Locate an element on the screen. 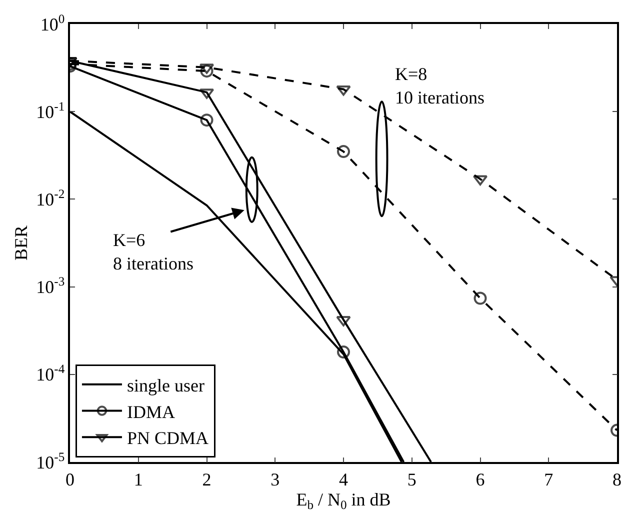 Image resolution: width=634 pixels, height=517 pixels. y-tick-label: 10$^{0}$ is located at coordinates (52, 23).